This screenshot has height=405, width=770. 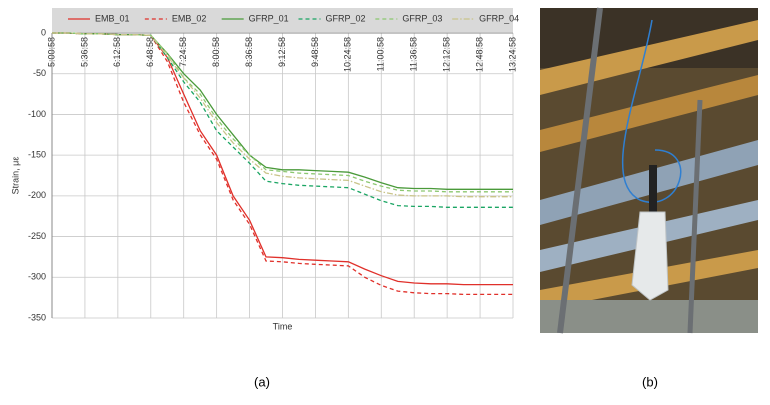 I want to click on y-tick-label: 0, so click(x=43, y=32).